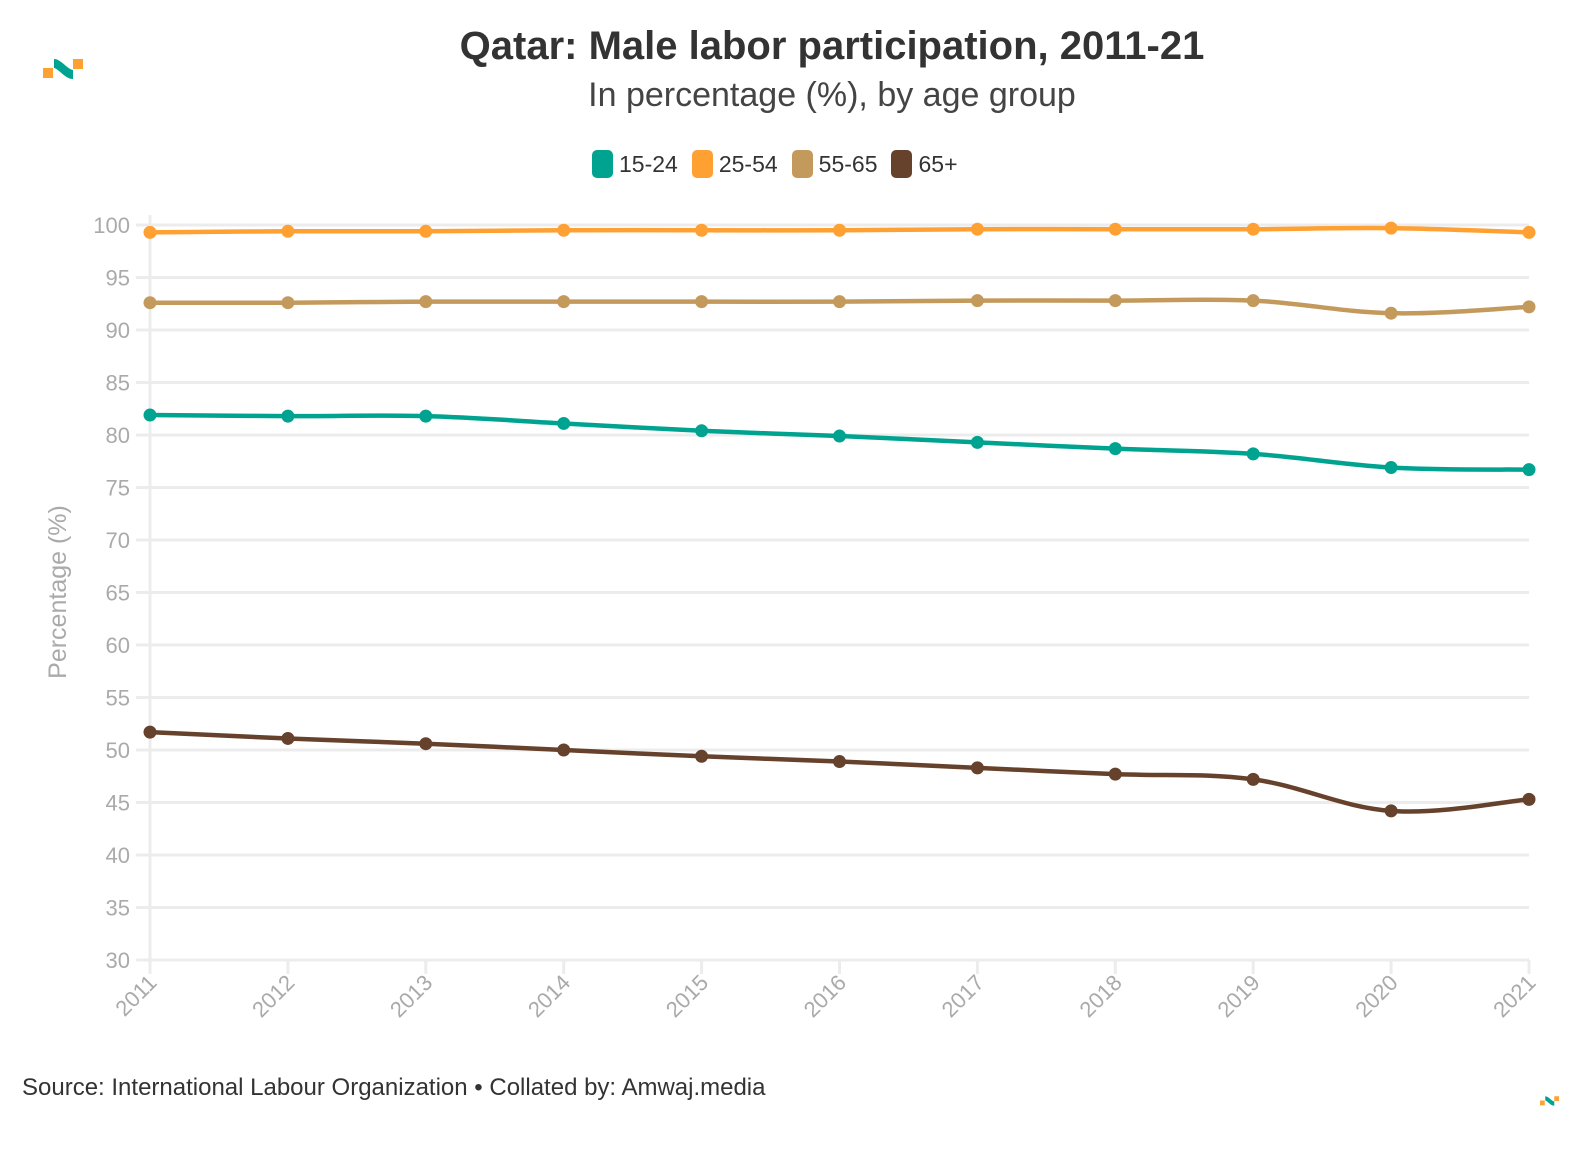 The image size is (1592, 1150). I want to click on chart-subtitle: In percentage (%), by age group, so click(832, 95).